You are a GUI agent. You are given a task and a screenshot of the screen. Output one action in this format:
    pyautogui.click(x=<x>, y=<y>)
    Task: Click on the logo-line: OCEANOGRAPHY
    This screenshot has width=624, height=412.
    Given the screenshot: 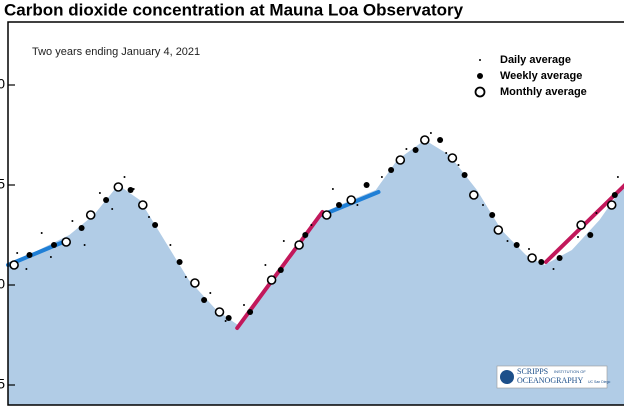 What is the action you would take?
    pyautogui.click(x=550, y=380)
    